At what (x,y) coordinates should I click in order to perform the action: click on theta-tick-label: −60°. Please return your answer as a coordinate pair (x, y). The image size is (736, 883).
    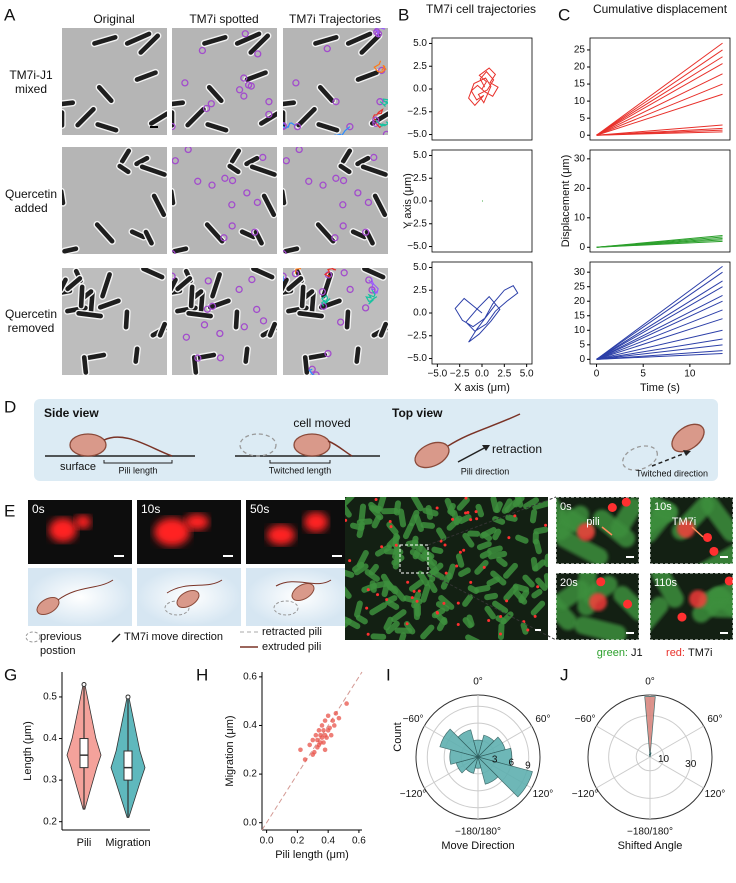
    Looking at the image, I should click on (585, 719).